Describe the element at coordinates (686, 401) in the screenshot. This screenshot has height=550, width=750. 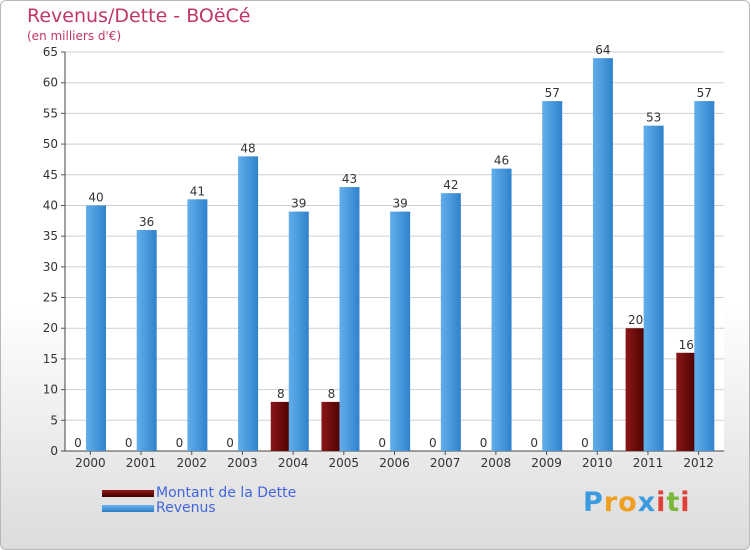
I see `bar-dette-2012` at that location.